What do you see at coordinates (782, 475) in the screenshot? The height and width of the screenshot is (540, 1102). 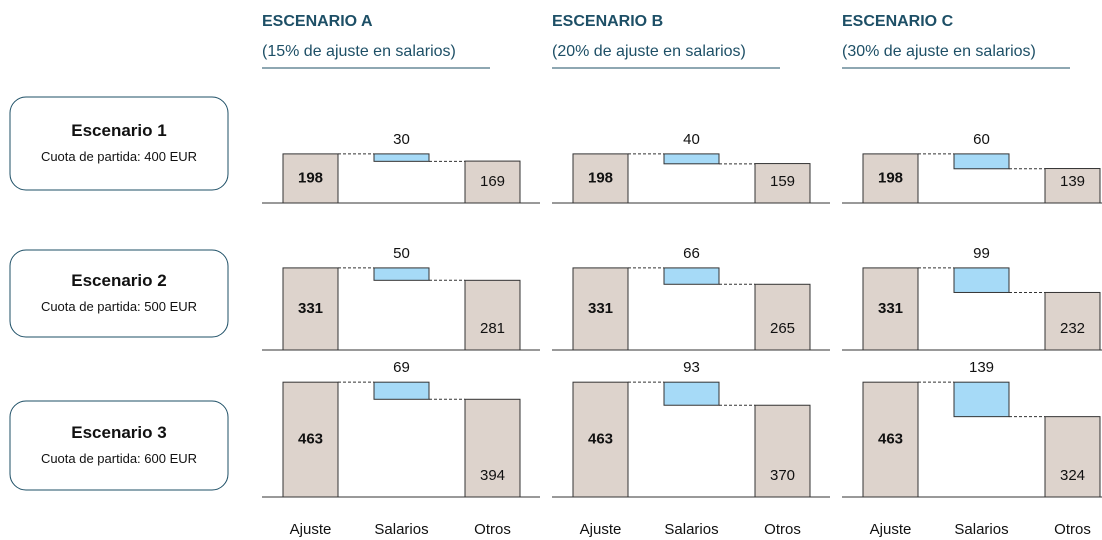 I see `value-label: 370` at bounding box center [782, 475].